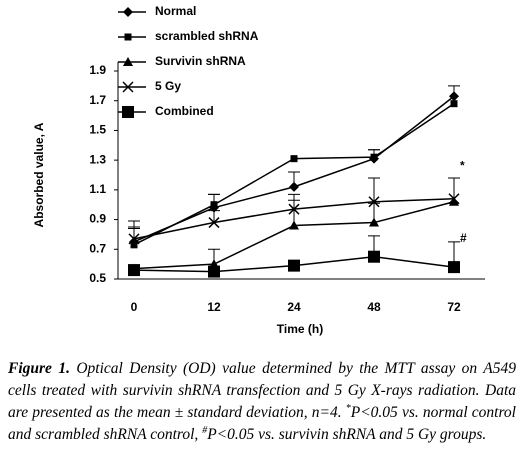 The image size is (524, 476). What do you see at coordinates (184, 111) in the screenshot?
I see `legend-label: Combined` at bounding box center [184, 111].